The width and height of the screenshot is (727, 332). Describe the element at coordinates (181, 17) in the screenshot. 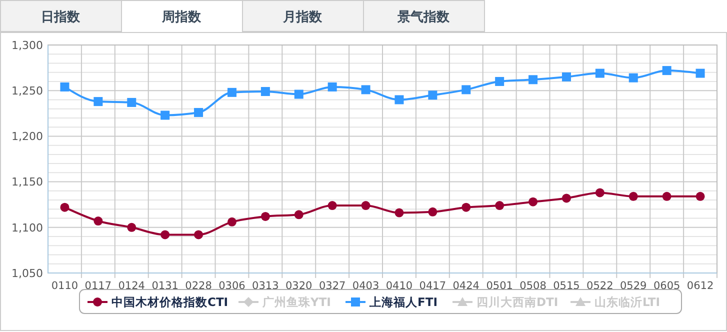

I see `text: 周指数` at that location.